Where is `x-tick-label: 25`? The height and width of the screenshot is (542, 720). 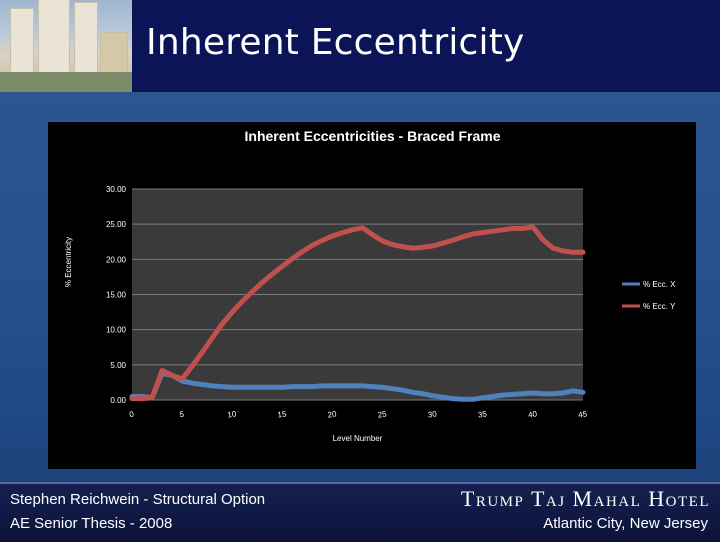 x-tick-label: 25 is located at coordinates (382, 414).